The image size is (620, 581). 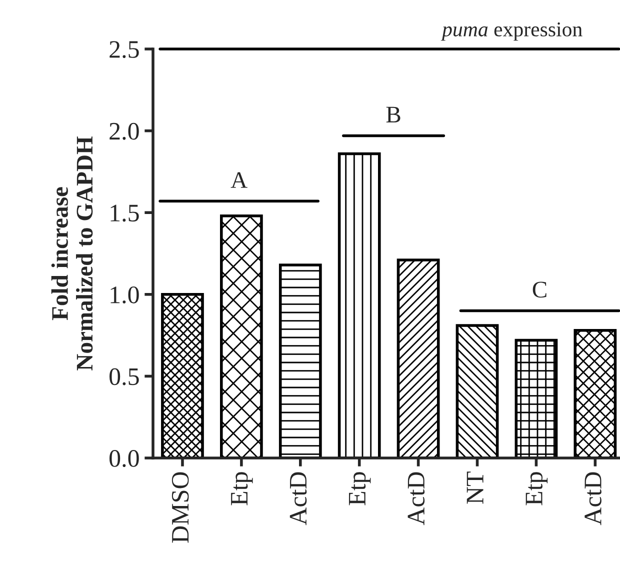 I want to click on y-tick-label: 0.5, so click(x=124, y=377).